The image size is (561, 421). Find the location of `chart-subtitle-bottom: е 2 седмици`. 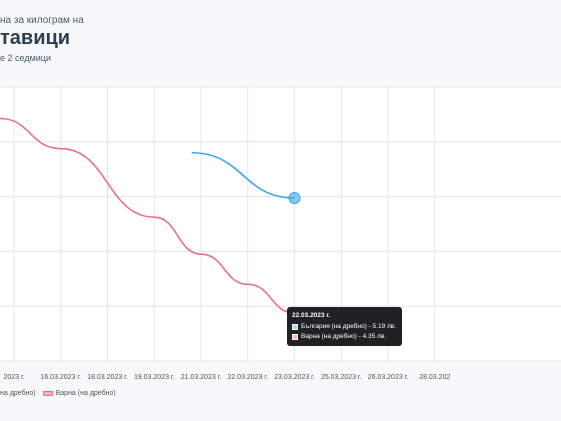

chart-subtitle-bottom: е 2 седмици is located at coordinates (25, 58).